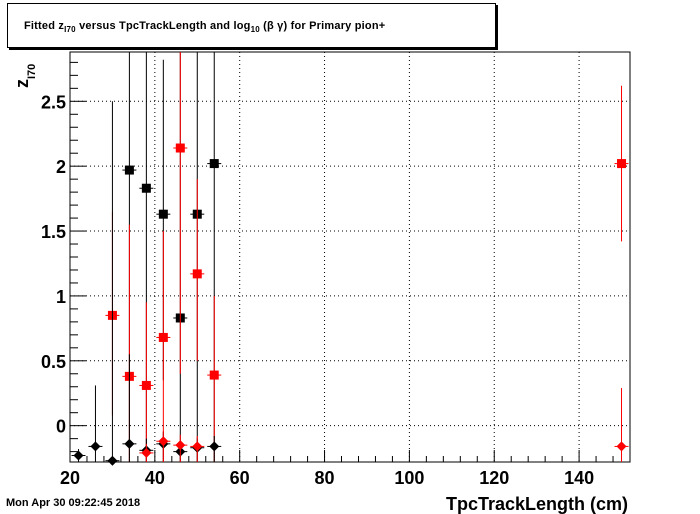 The image size is (700, 514). I want to click on title-part: (β γ) for Primary pion+, so click(322, 26).